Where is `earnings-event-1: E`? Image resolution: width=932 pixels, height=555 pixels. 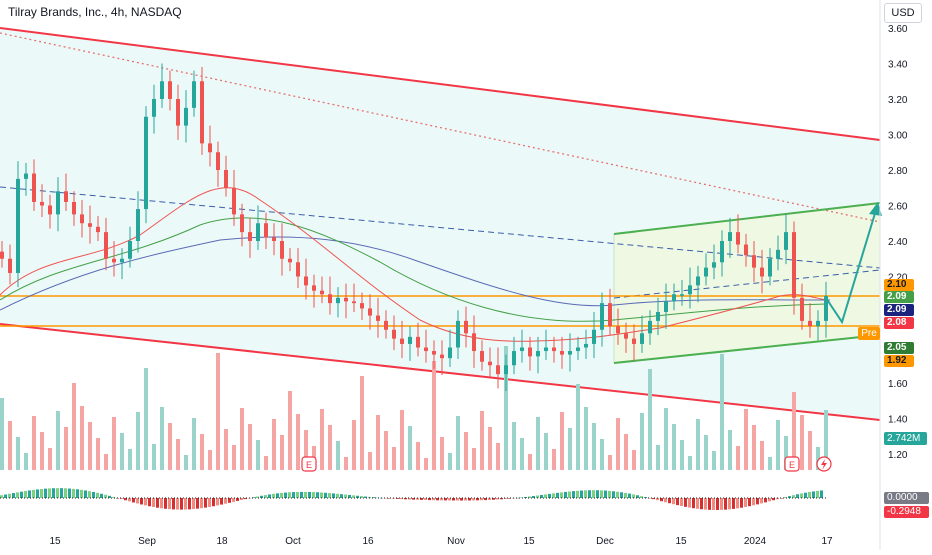 earnings-event-1: E is located at coordinates (309, 464).